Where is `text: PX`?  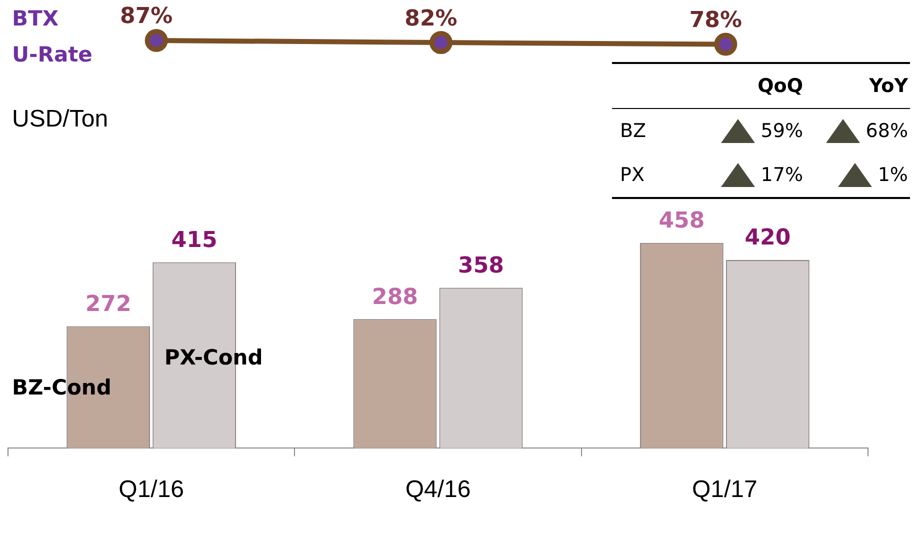
text: PX is located at coordinates (632, 175).